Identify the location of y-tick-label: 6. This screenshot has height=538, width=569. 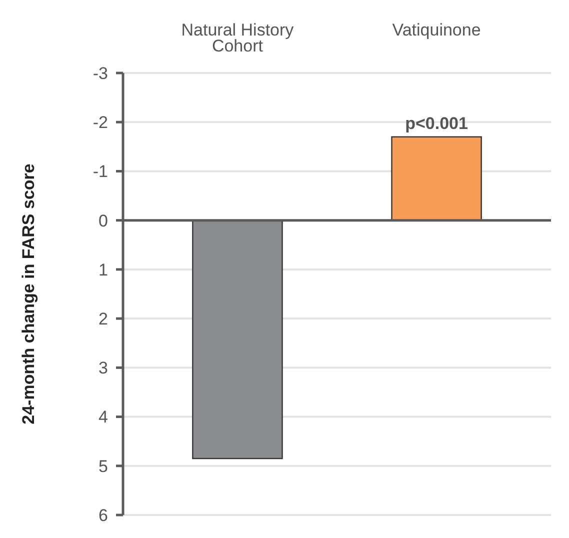
(103, 515).